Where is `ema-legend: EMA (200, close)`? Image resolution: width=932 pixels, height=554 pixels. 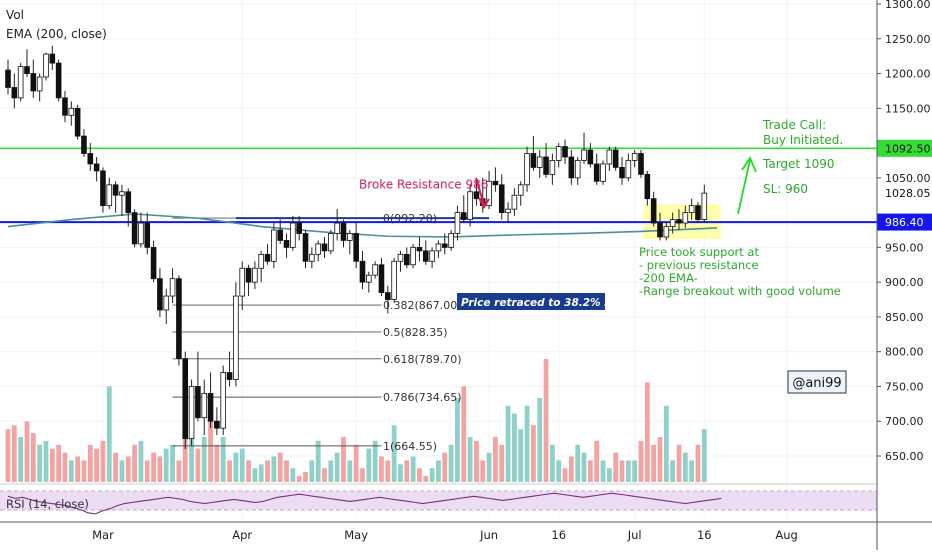
ema-legend: EMA (200, close) is located at coordinates (56, 34).